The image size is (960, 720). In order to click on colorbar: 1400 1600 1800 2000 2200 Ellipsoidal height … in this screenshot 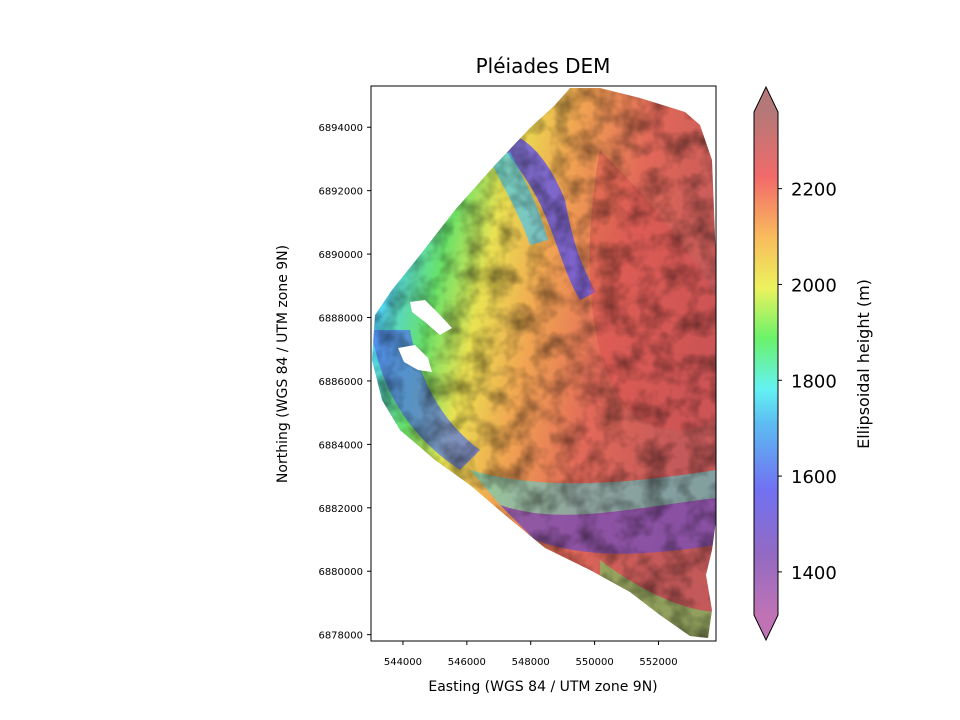, I will do `click(813, 363)`.